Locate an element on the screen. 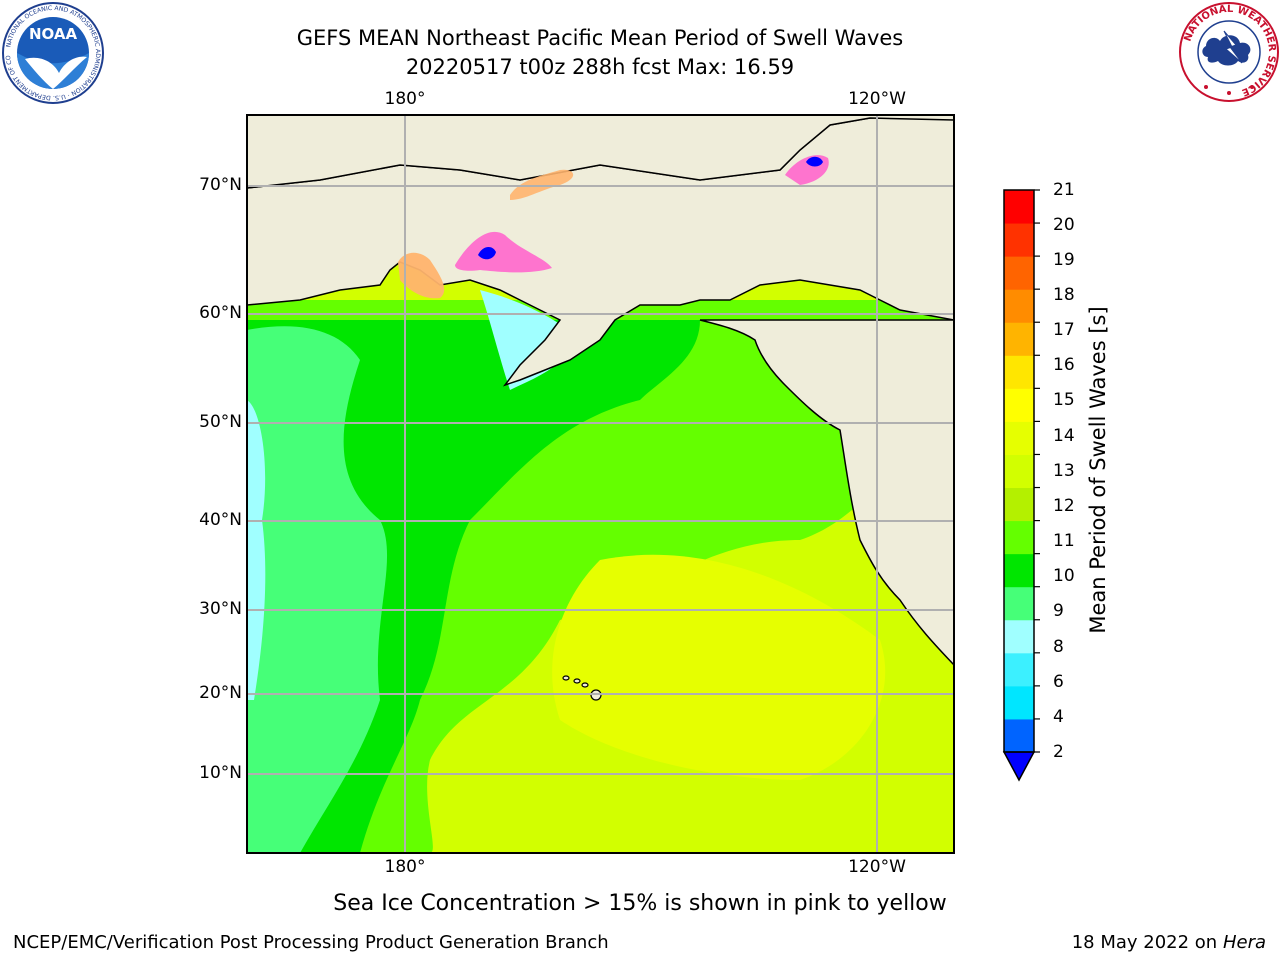 The height and width of the screenshot is (960, 1280). lat-label-60n: 60°N is located at coordinates (220, 313).